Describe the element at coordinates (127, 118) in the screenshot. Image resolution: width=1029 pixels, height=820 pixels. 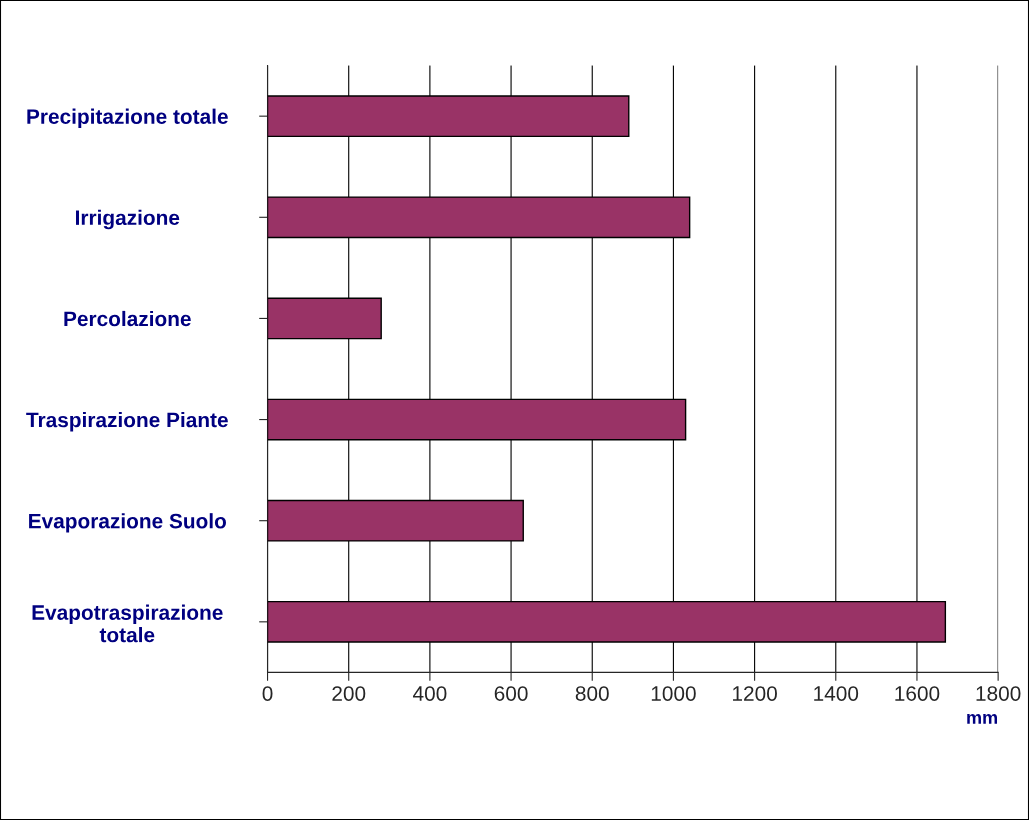
I see `y-tick-label: Precipitazione totale` at that location.